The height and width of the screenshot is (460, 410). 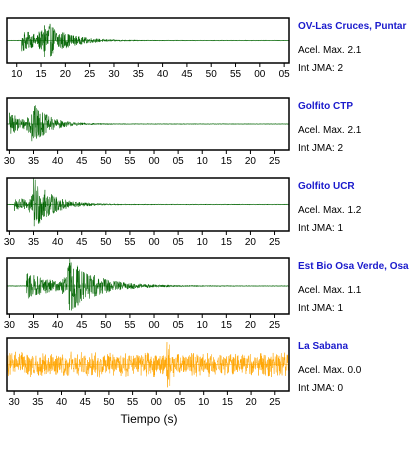 What do you see at coordinates (149, 419) in the screenshot?
I see `x-axis-label: Tiempo (s)` at bounding box center [149, 419].